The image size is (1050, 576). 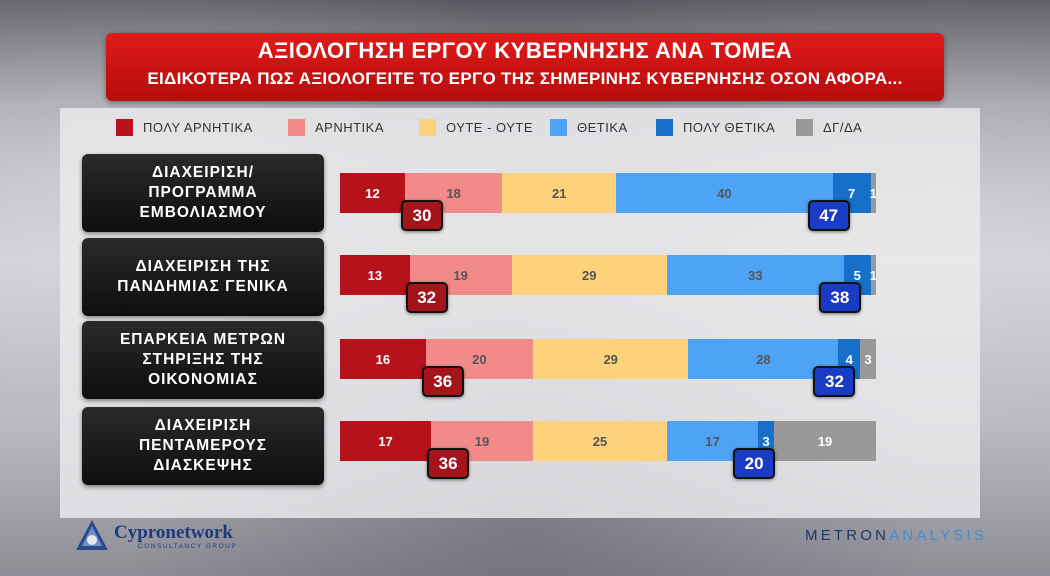 What do you see at coordinates (857, 275) in the screenshot?
I see `bar-value-label: 5` at bounding box center [857, 275].